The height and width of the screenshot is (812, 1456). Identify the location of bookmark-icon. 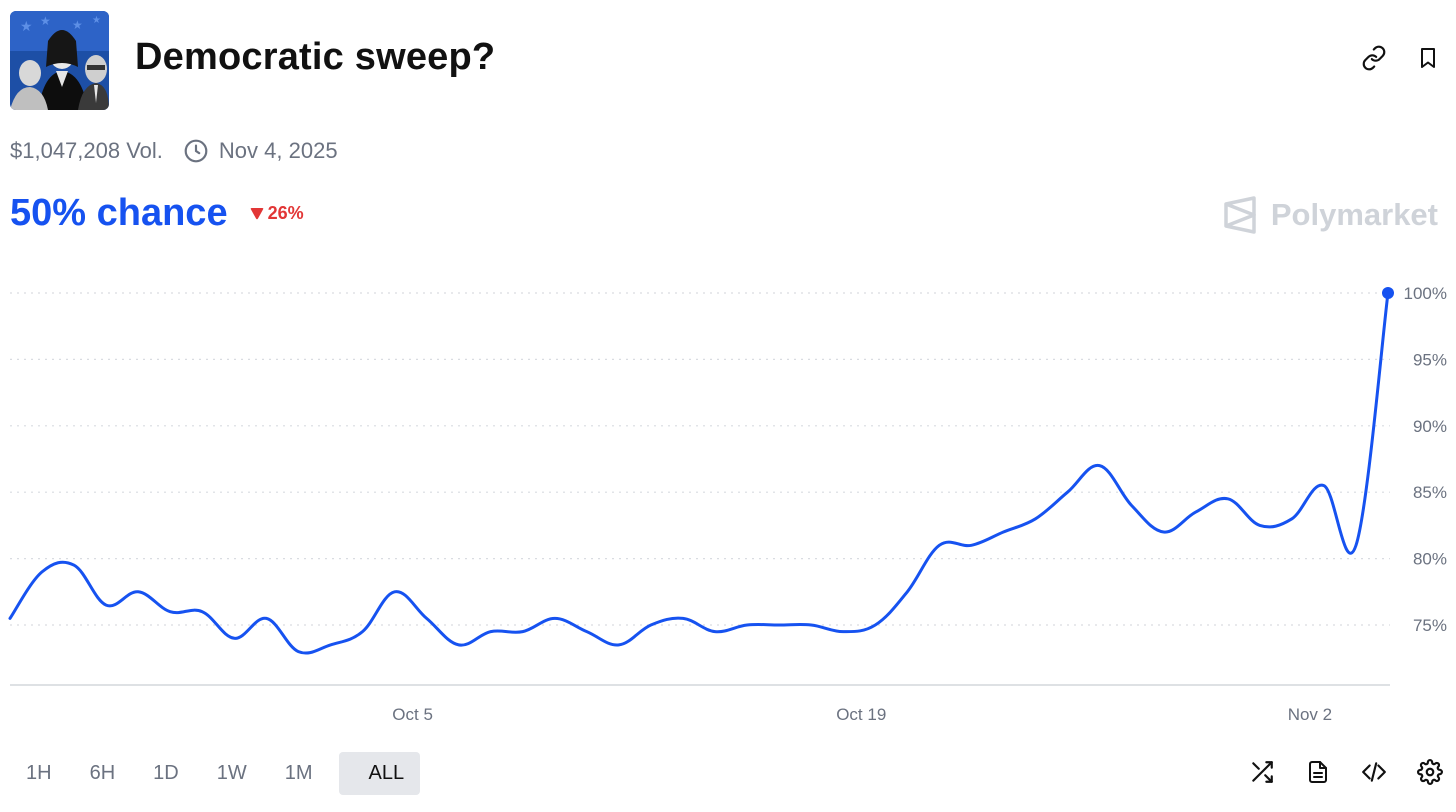
(1428, 58).